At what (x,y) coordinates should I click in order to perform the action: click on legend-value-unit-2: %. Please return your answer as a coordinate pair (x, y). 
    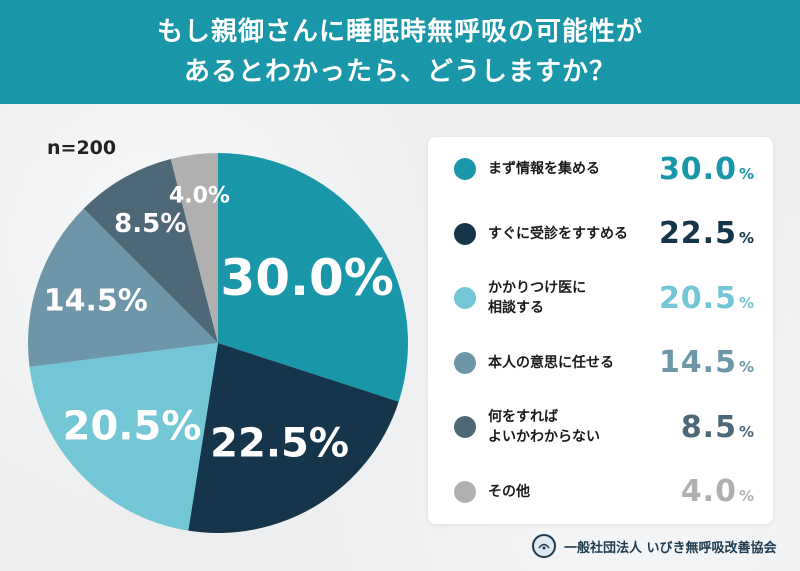
    Looking at the image, I should click on (746, 302).